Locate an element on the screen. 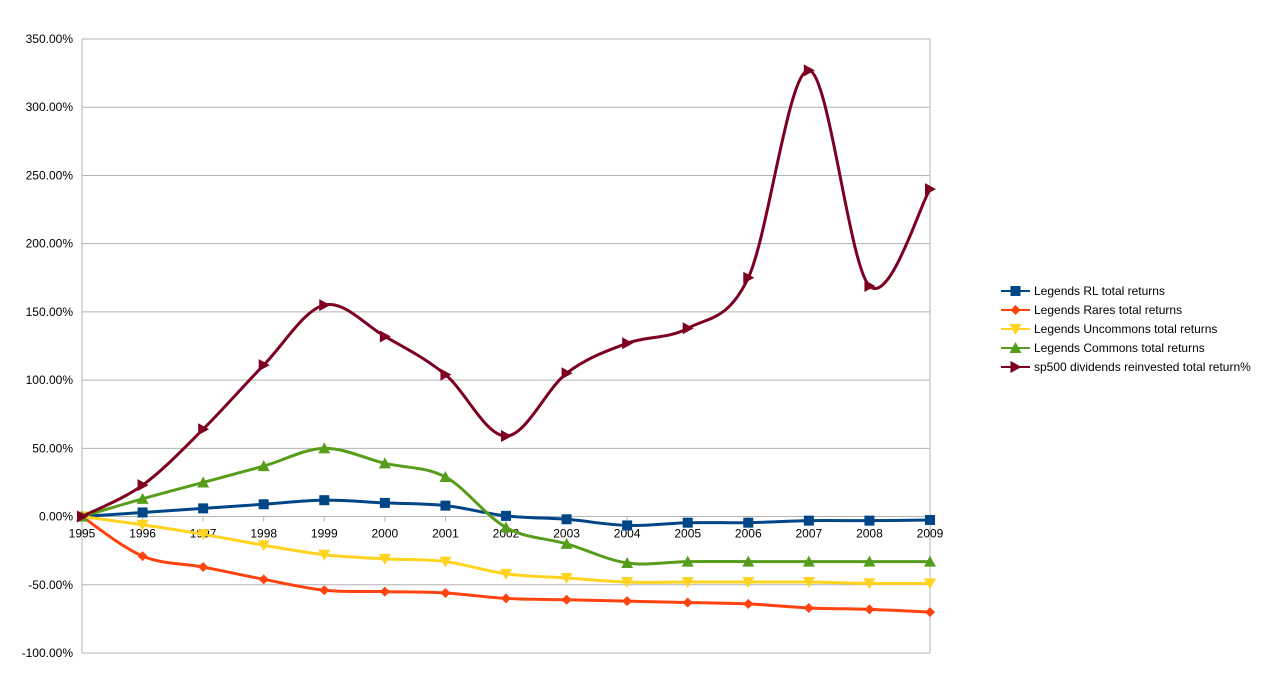 The image size is (1276, 691). x-tick-label: 1999 is located at coordinates (324, 534).